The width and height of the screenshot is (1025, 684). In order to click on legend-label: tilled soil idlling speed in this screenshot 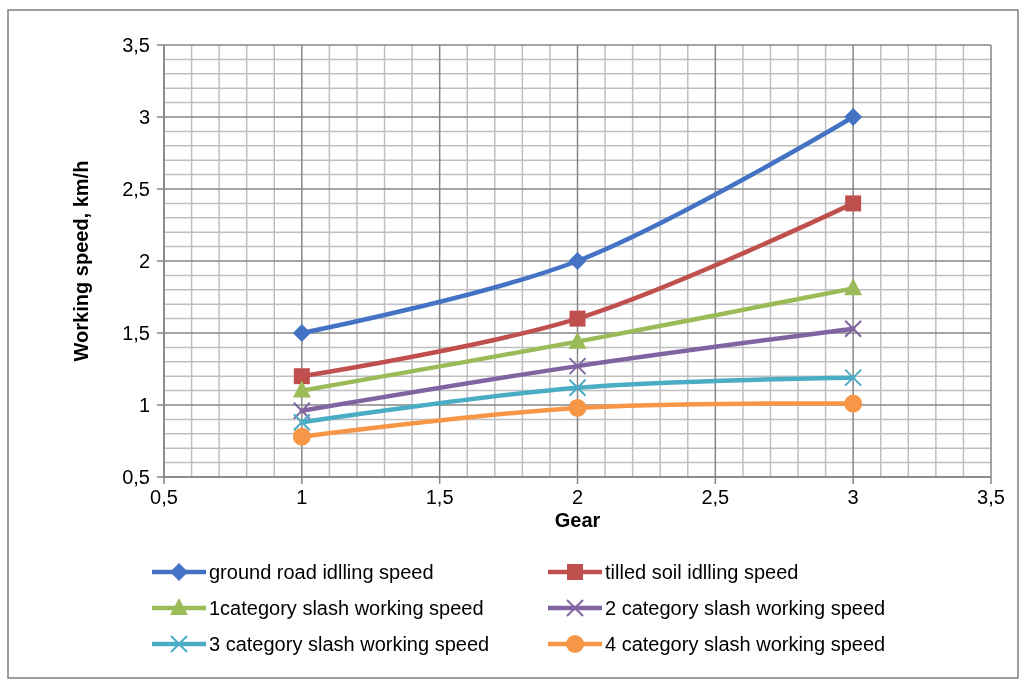, I will do `click(702, 572)`.